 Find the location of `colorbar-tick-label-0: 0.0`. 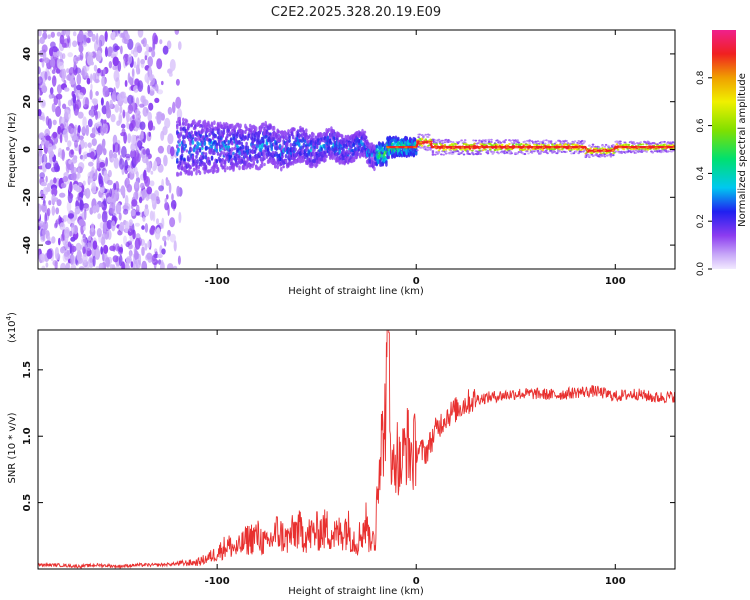

colorbar-tick-label-0: 0.0 is located at coordinates (701, 269).